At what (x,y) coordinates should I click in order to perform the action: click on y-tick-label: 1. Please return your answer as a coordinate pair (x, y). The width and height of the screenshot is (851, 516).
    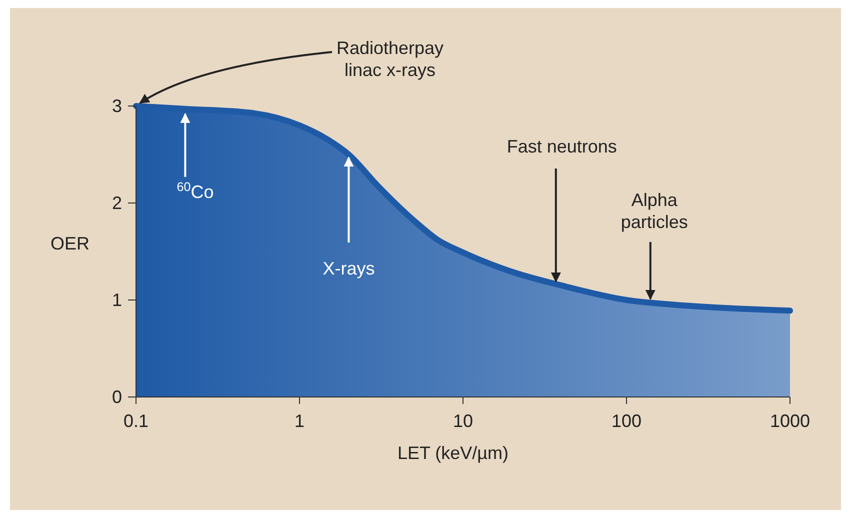
    Looking at the image, I should click on (117, 300).